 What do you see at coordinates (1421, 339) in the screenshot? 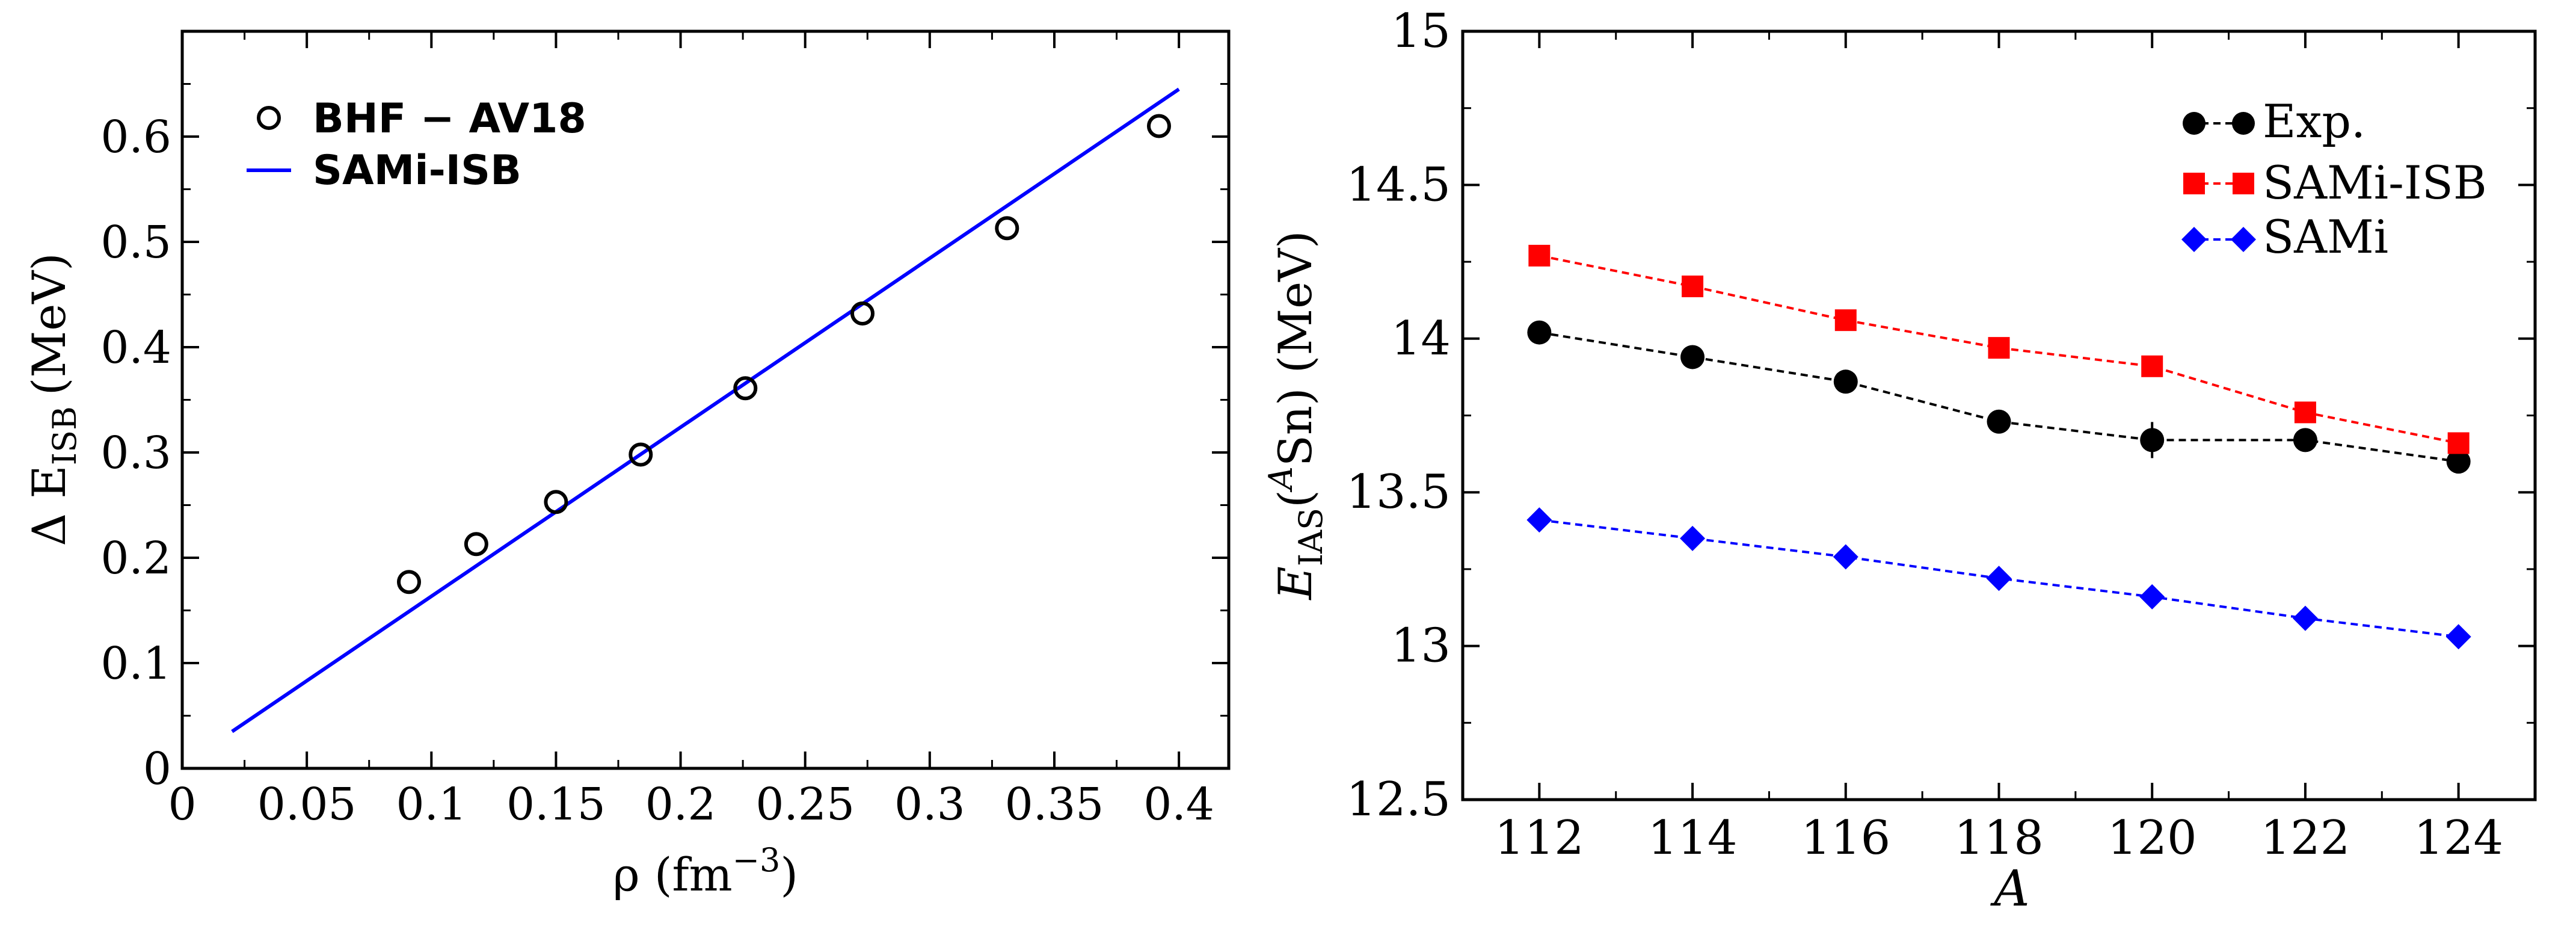
I see `right-y-tick-label: 14` at bounding box center [1421, 339].